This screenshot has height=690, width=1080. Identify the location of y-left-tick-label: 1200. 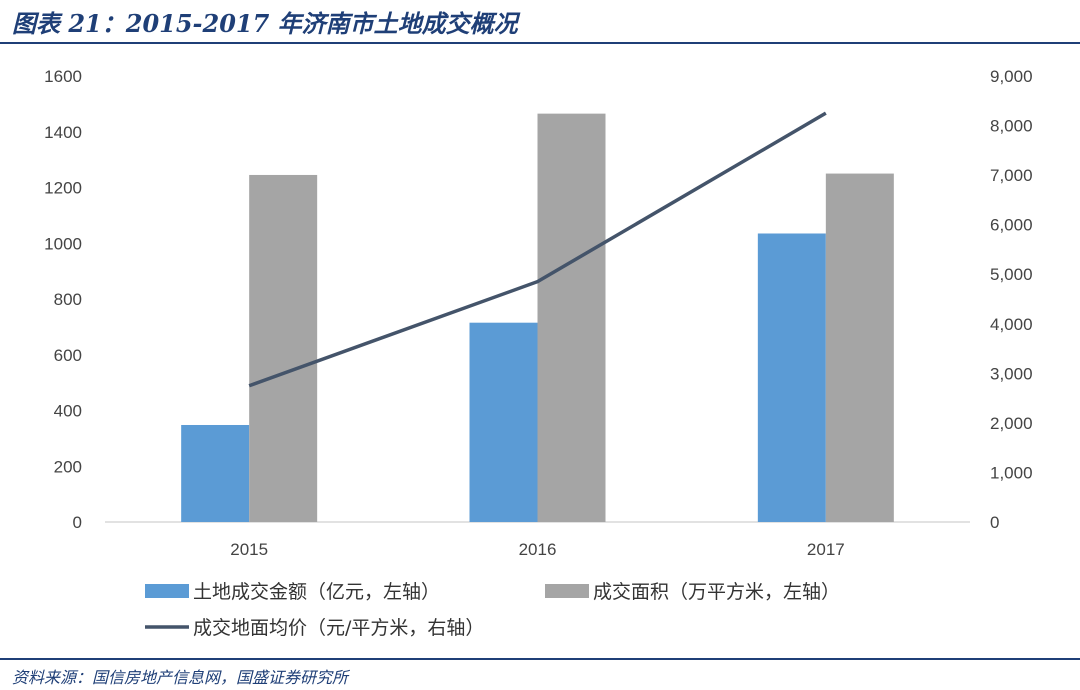
(63, 188).